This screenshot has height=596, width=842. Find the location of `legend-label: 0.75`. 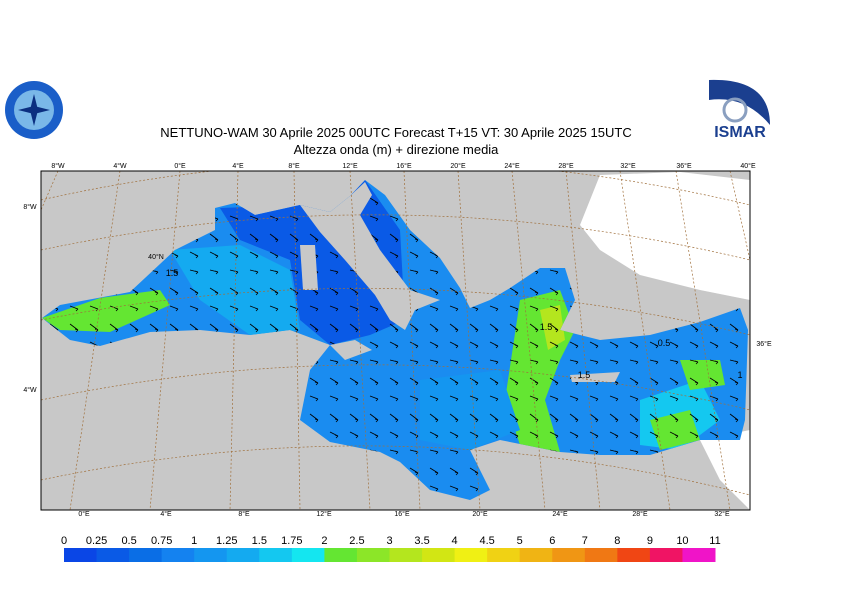

legend-label: 0.75 is located at coordinates (161, 541).